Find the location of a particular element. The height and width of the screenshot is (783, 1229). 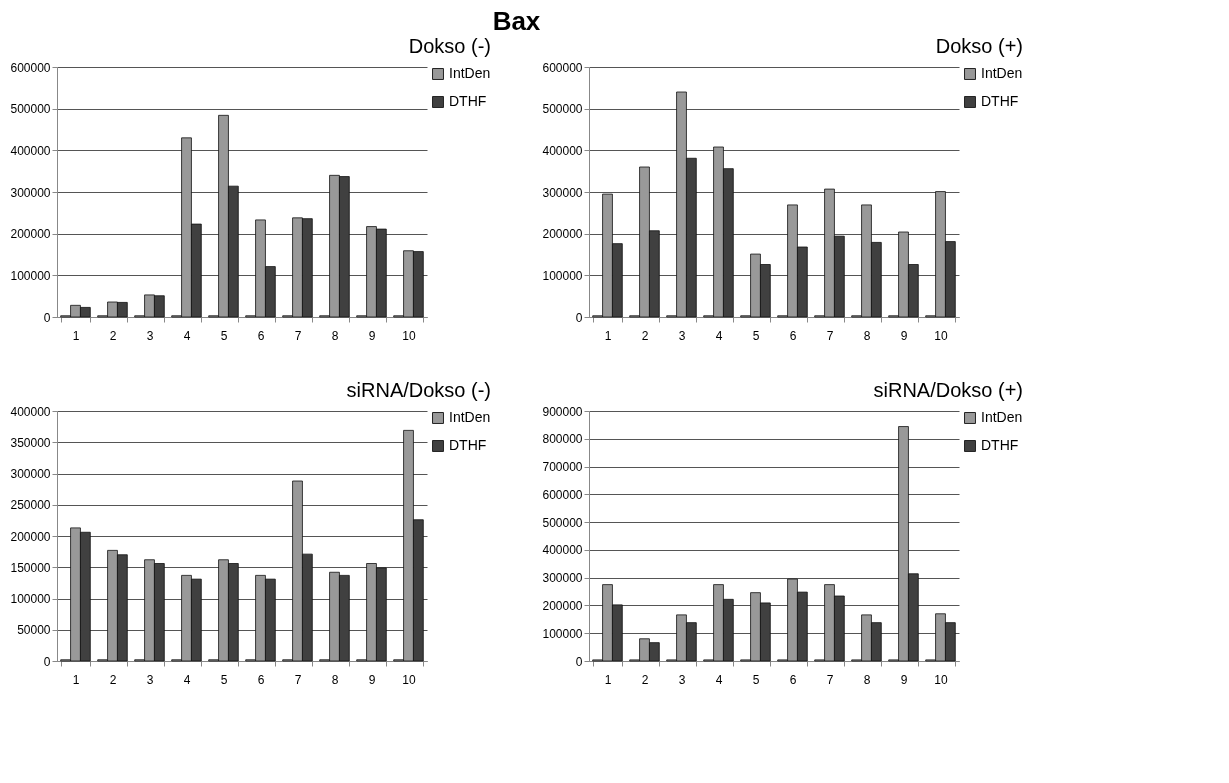

y-tick-label: 800000 is located at coordinates (562, 439).